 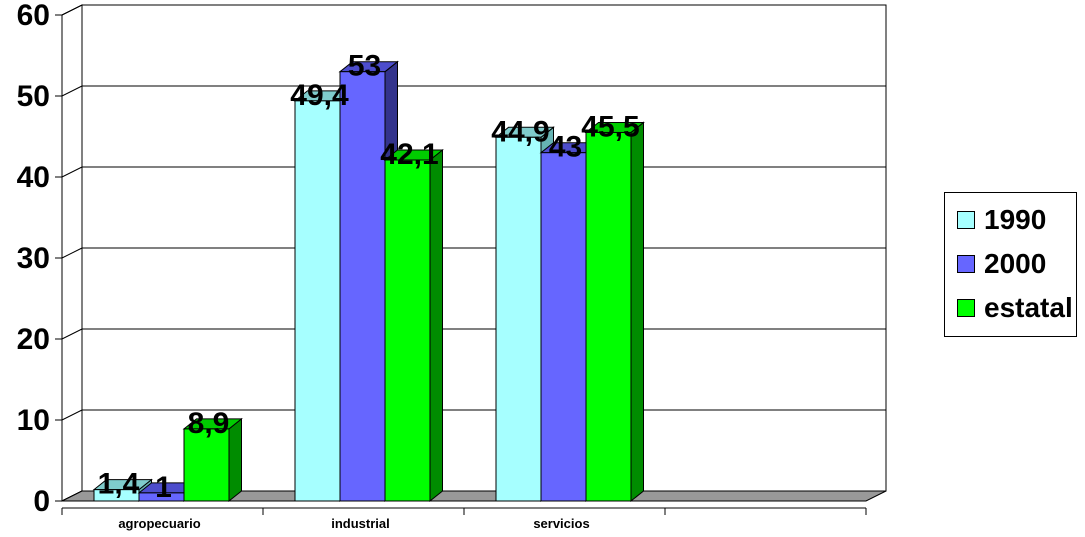 I want to click on data-label-2000-1: 53, so click(x=364, y=66).